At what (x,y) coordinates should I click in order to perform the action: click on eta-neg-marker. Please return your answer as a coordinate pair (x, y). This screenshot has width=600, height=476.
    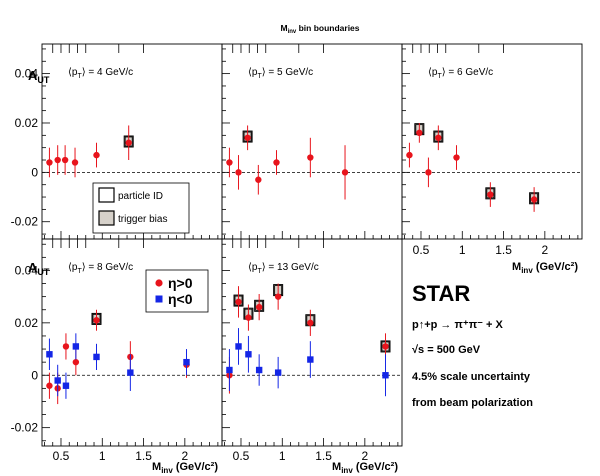
    Looking at the image, I should click on (159, 299).